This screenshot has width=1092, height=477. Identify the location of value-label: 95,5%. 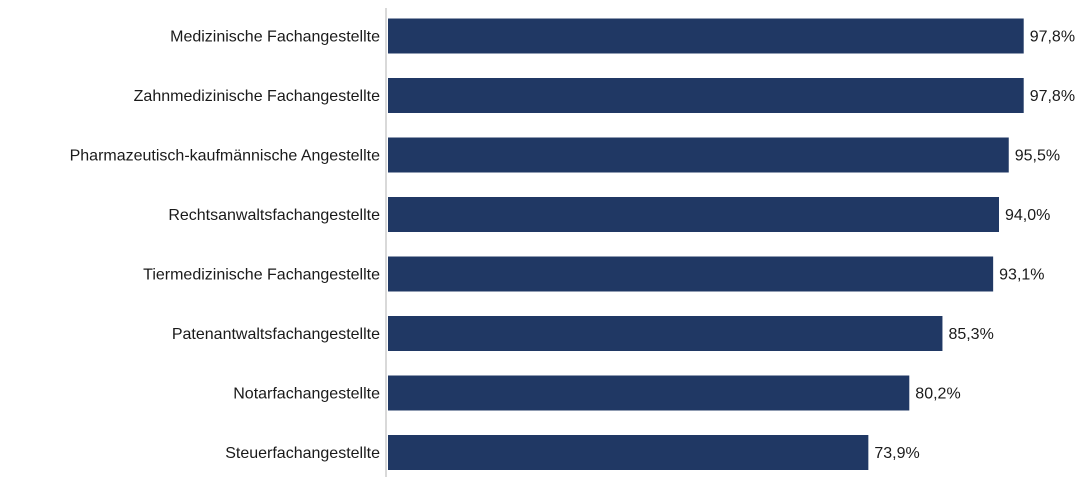
(1037, 156).